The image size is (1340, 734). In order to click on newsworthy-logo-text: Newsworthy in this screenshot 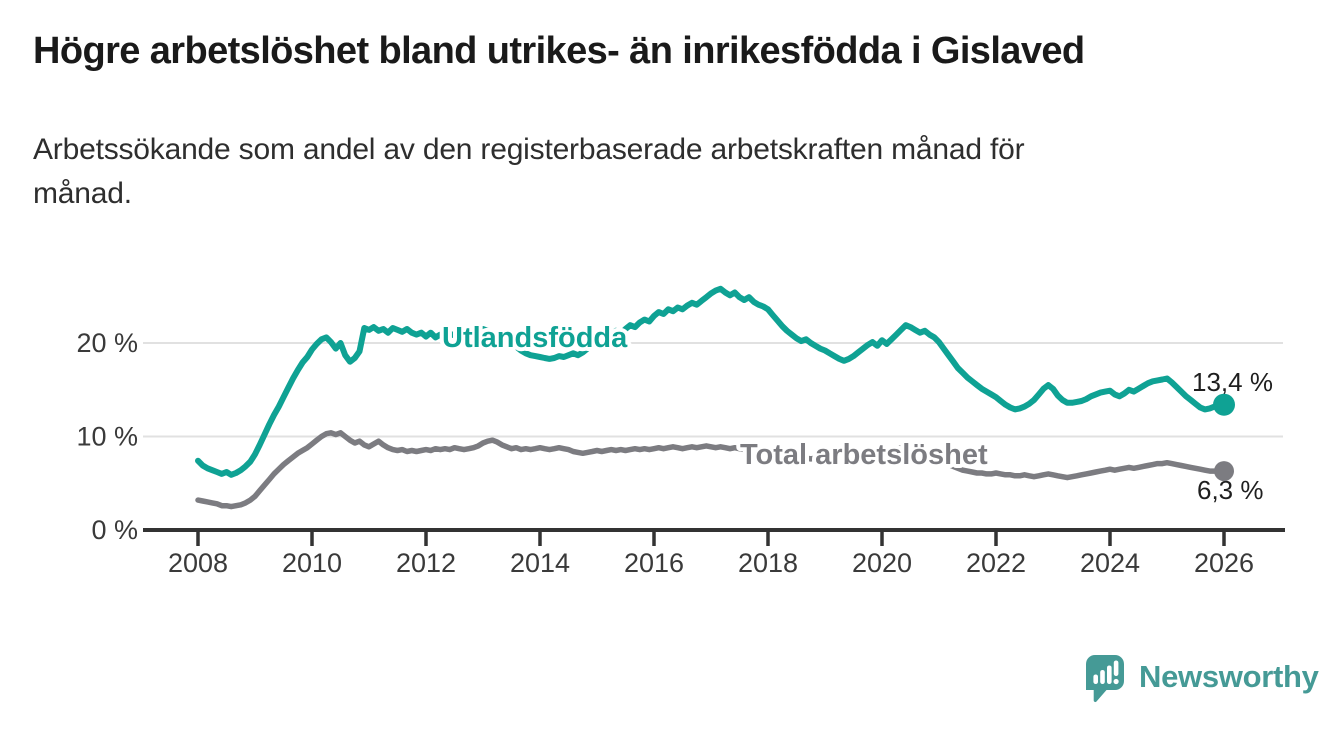, I will do `click(1229, 676)`.